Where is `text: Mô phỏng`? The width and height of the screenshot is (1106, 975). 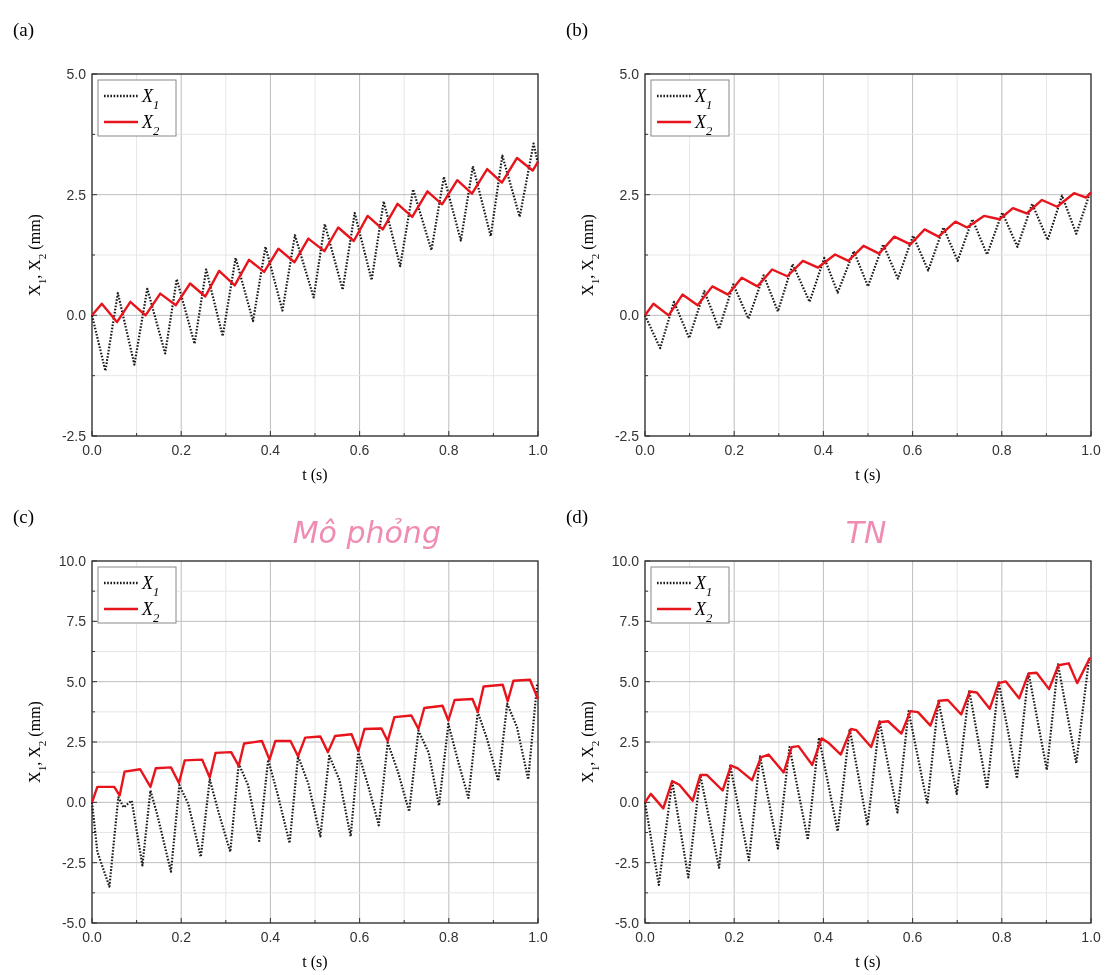 text: Mô phỏng is located at coordinates (366, 532).